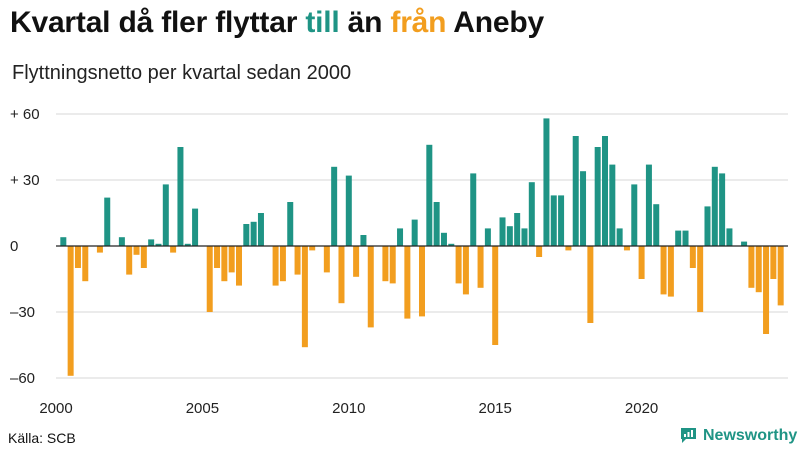  I want to click on x-tick-label: 2005, so click(202, 408).